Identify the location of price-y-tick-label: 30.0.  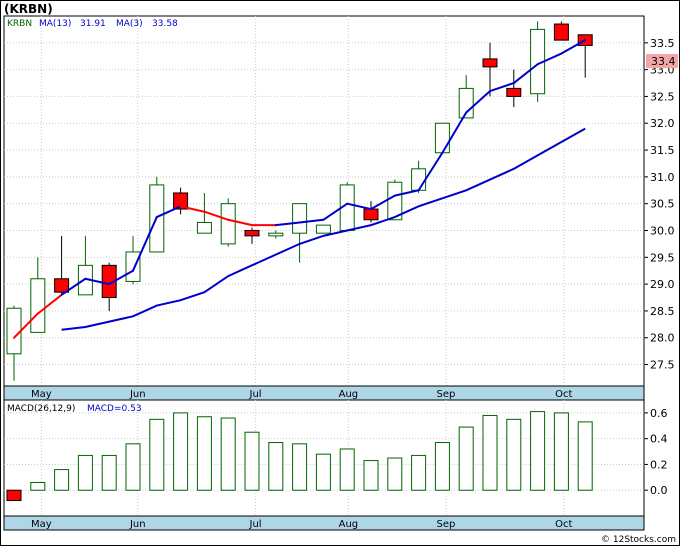
(662, 230).